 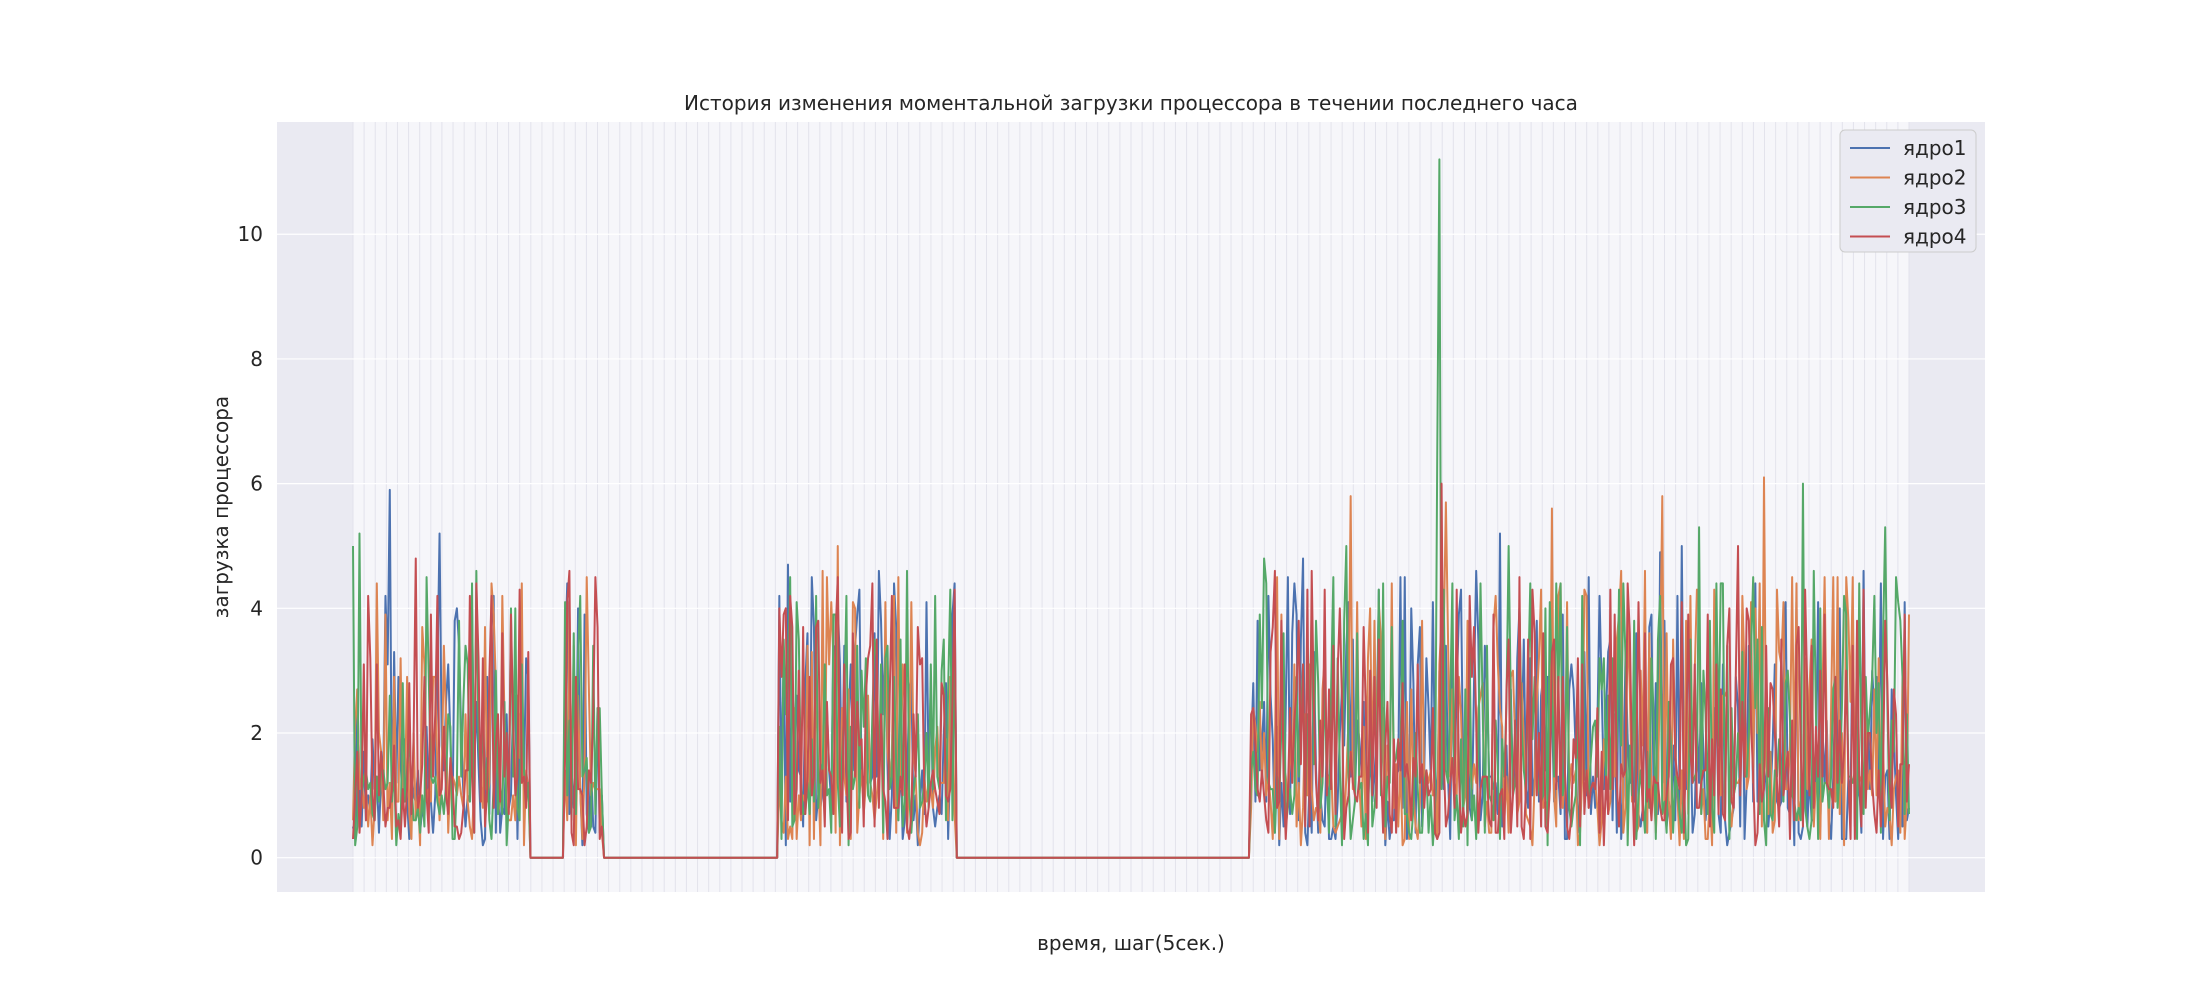 I want to click on legend-label: ядро2, so click(x=1935, y=178).